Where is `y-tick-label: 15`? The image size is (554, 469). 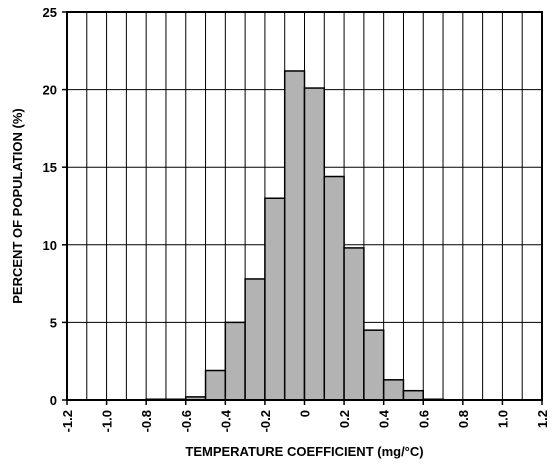
y-tick-label: 15 is located at coordinates (50, 167).